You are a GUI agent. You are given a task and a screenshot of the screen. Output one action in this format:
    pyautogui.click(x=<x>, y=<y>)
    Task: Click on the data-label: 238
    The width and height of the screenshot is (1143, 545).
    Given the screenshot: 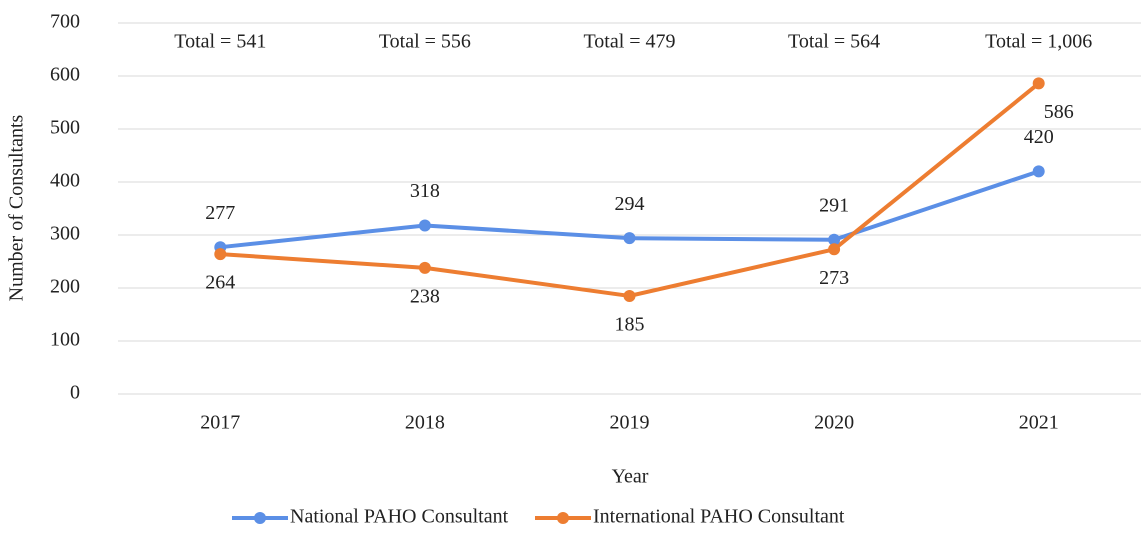 What is the action you would take?
    pyautogui.click(x=425, y=296)
    